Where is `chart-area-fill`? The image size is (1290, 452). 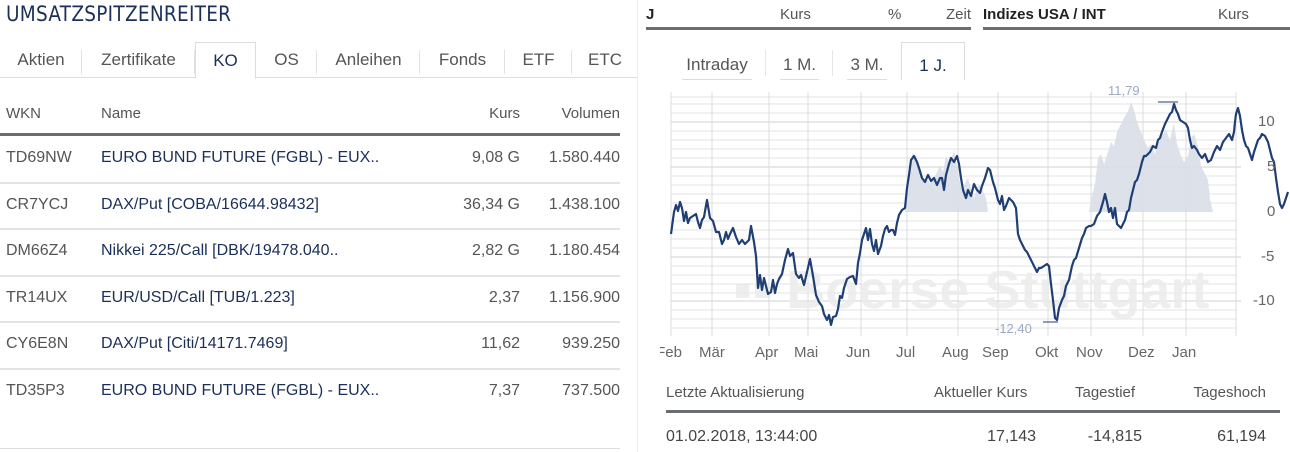 chart-area-fill is located at coordinates (1059, 157).